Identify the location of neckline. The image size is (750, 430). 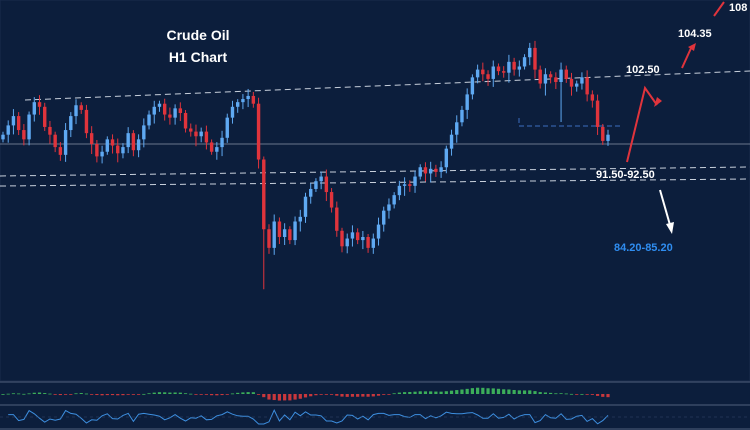
(570, 122).